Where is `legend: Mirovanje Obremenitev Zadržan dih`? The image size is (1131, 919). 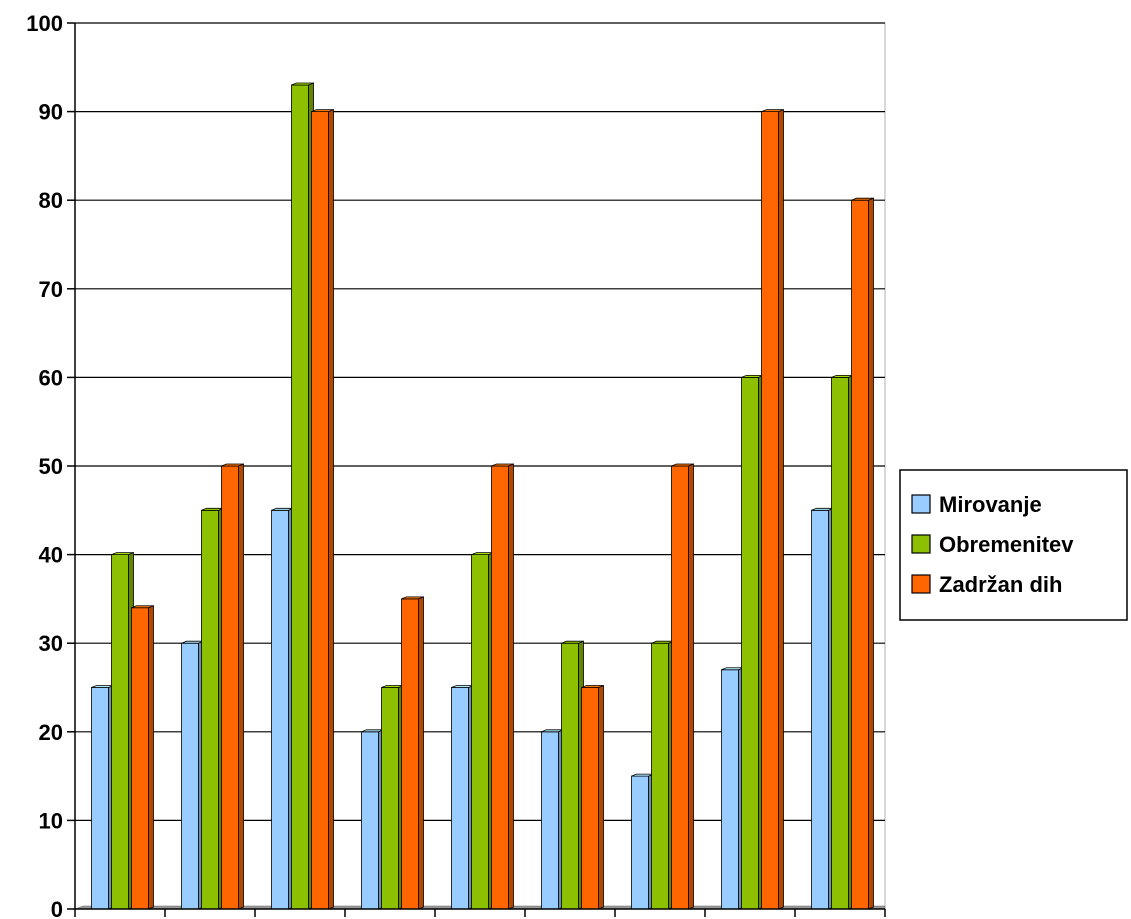 legend: Mirovanje Obremenitev Zadržan dih is located at coordinates (1013, 545).